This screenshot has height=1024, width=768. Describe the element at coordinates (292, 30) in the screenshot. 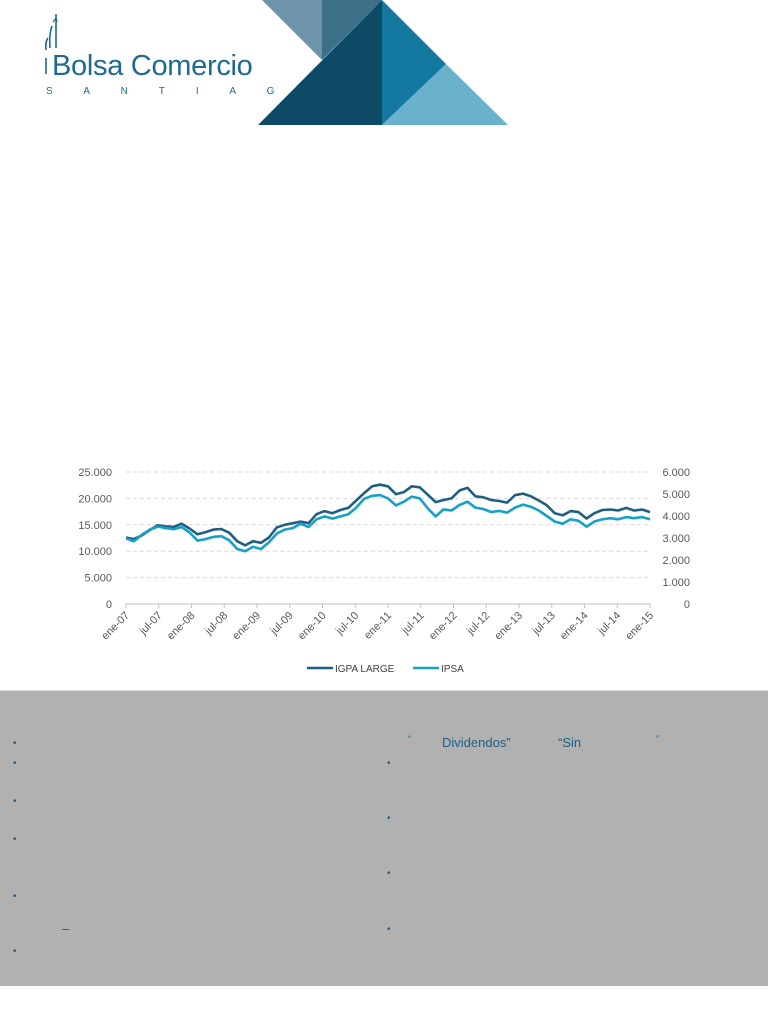

I see `triangle-slate-left` at that location.